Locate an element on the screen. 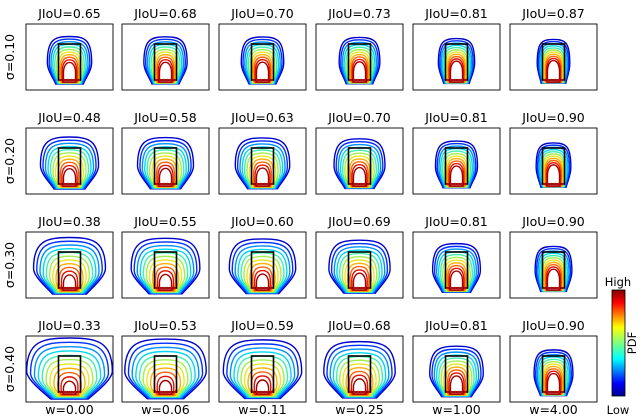 The width and height of the screenshot is (641, 419). row-sigma-label: σ=0.10 is located at coordinates (9, 57).